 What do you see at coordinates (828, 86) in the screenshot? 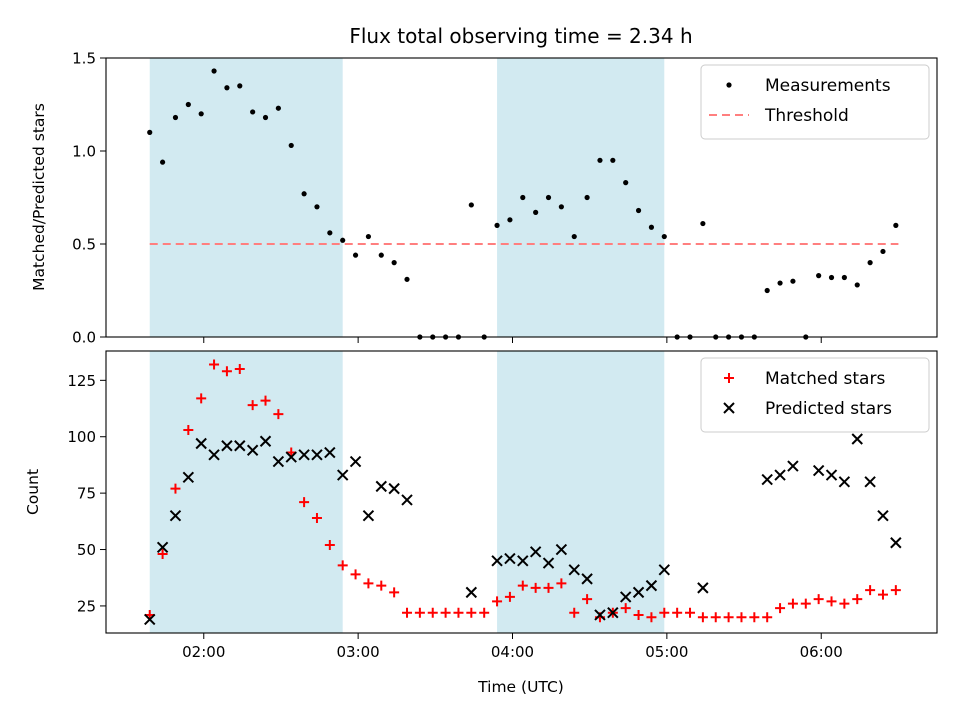
I see `legend-label: Measurements` at bounding box center [828, 86].